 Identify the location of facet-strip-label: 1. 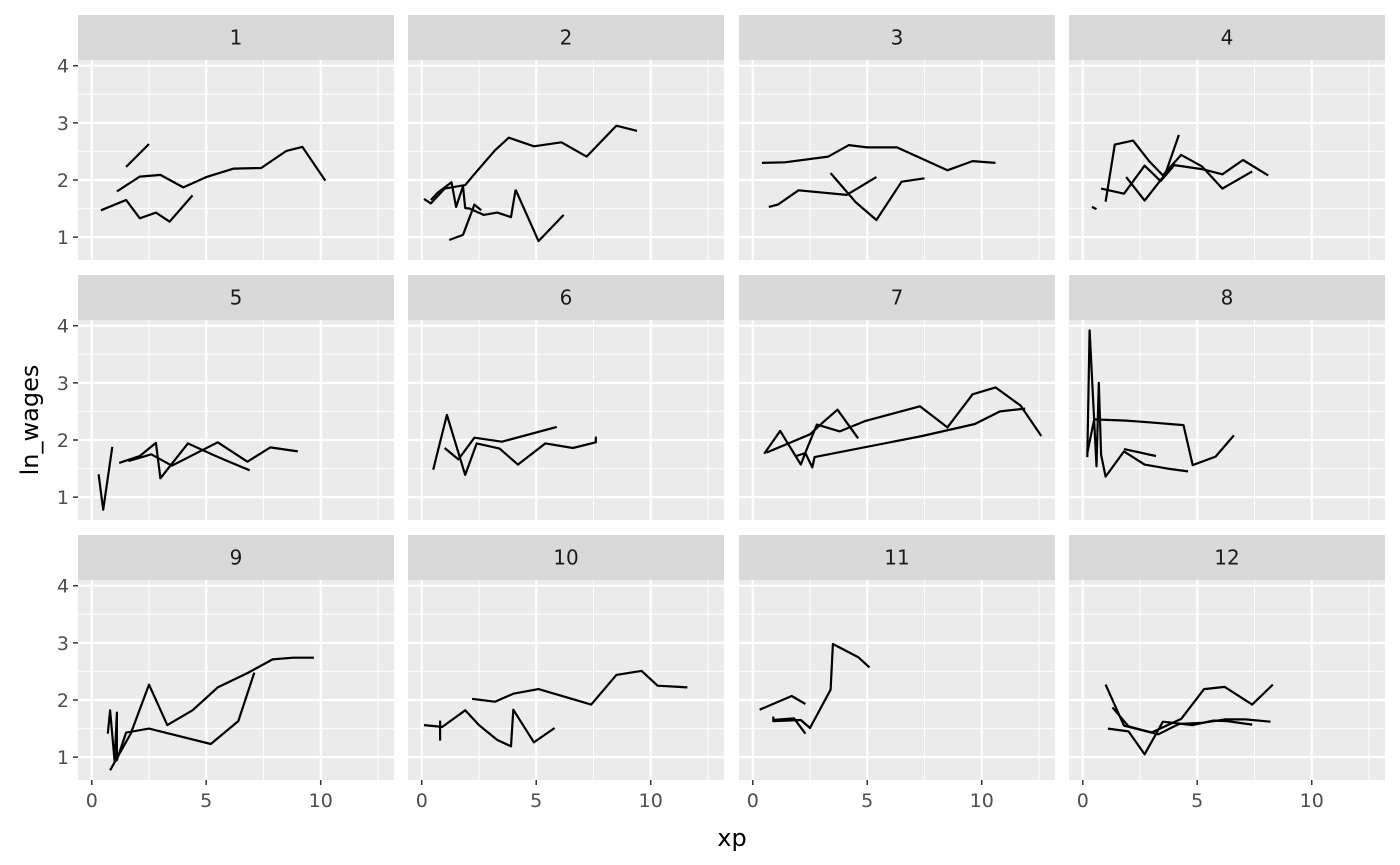
(236, 38).